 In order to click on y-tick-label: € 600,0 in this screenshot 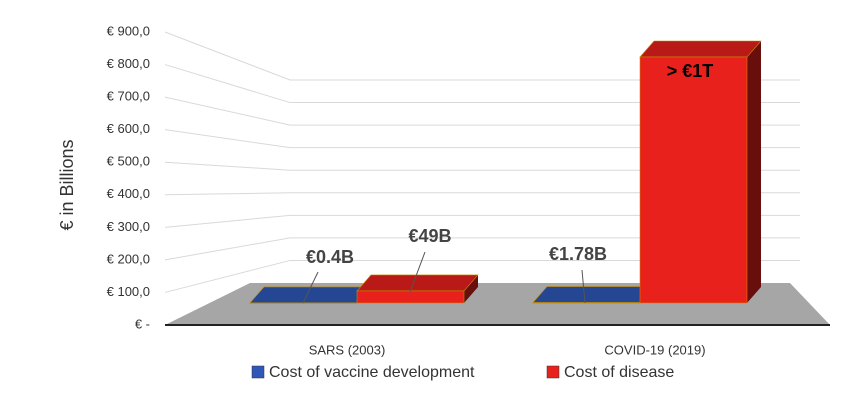, I will do `click(128, 128)`.